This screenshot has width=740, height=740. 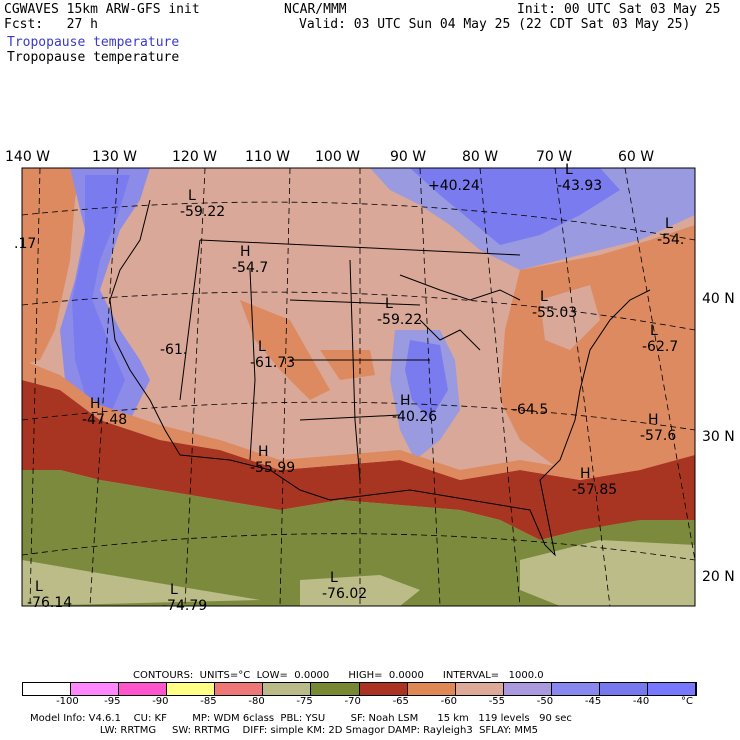 I want to click on field-title-blue: Tropopause temperature, so click(x=93, y=42).